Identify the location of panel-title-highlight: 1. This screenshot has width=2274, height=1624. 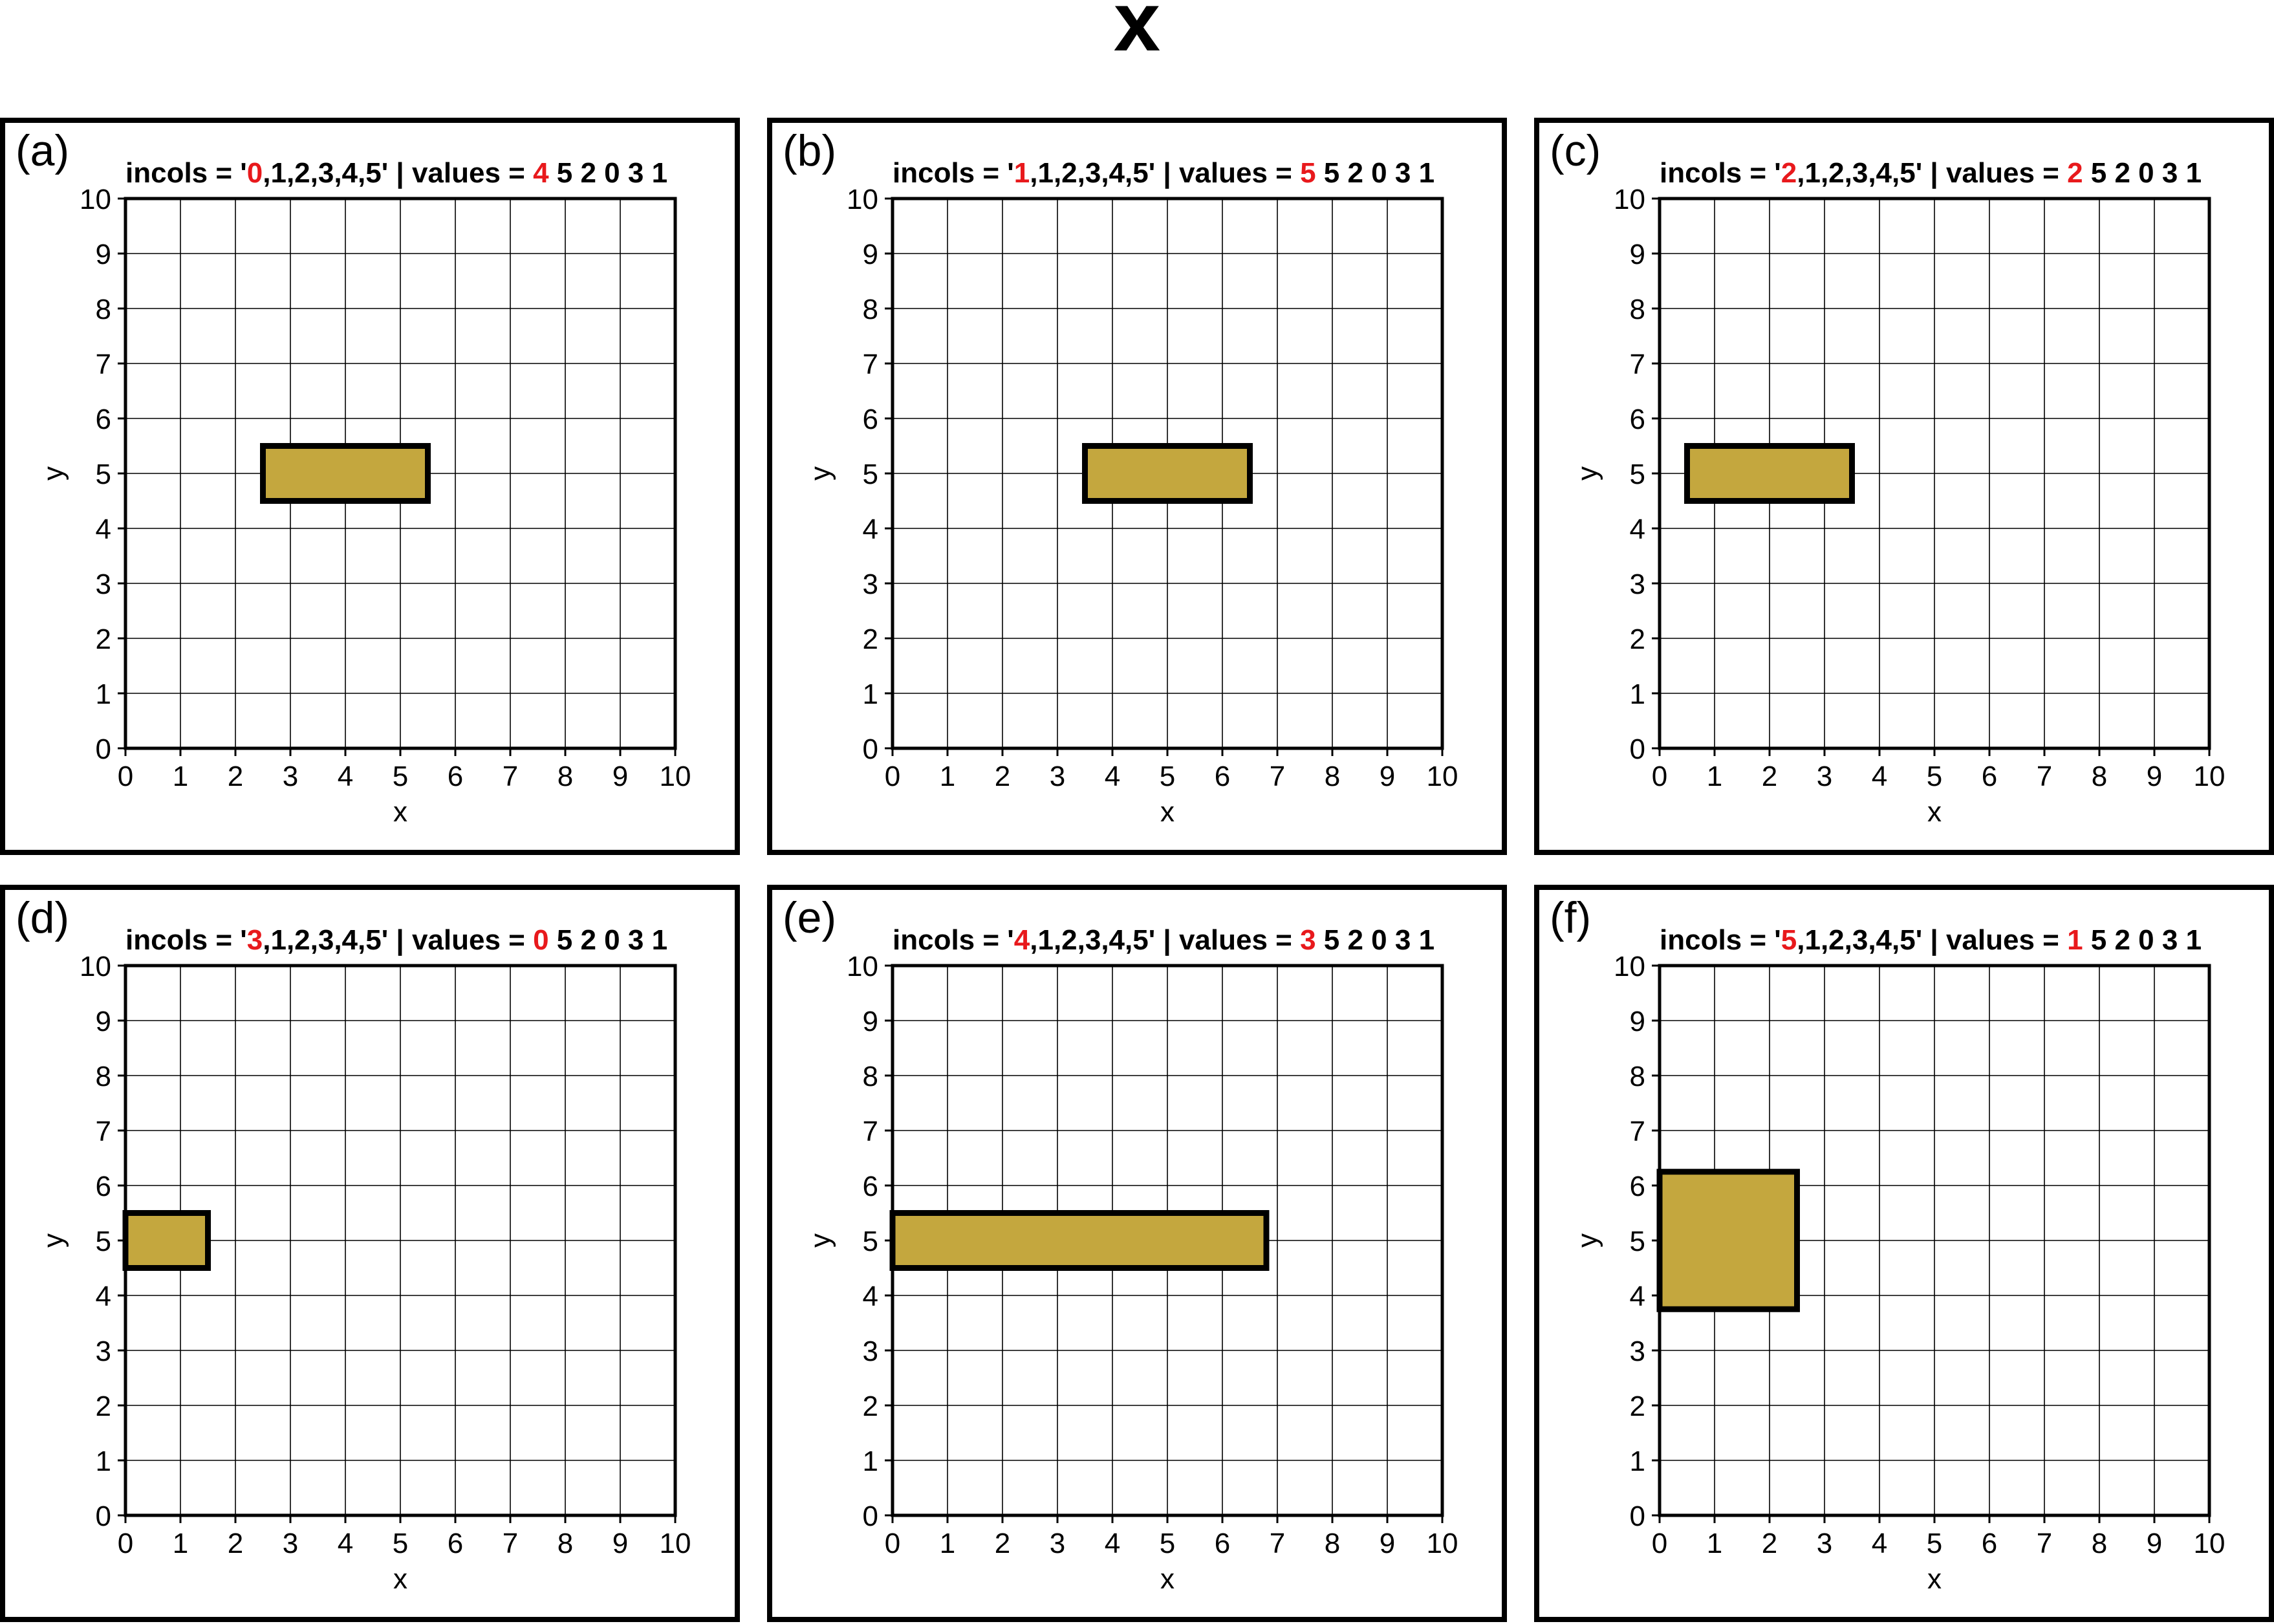
(1022, 173).